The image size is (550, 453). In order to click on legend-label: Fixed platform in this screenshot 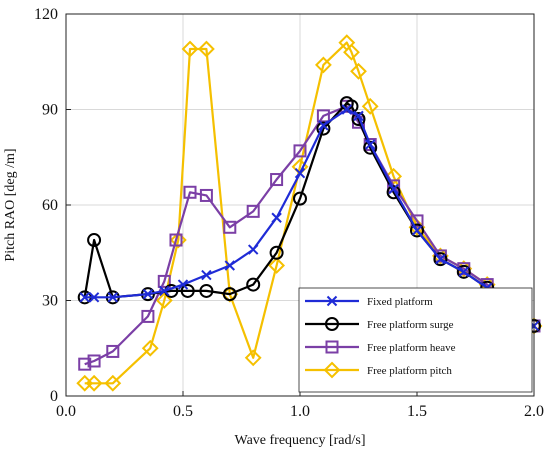, I will do `click(400, 302)`.